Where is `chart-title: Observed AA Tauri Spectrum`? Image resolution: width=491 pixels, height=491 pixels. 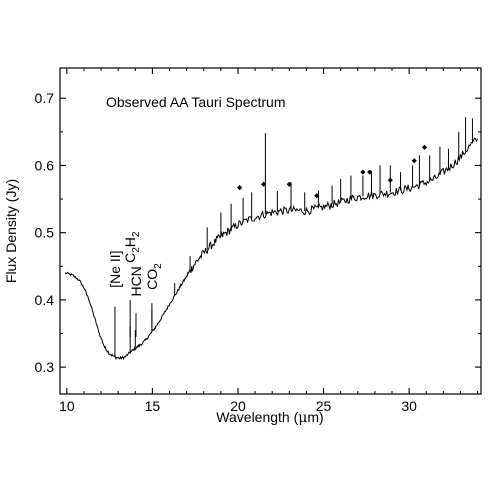 chart-title: Observed AA Tauri Spectrum is located at coordinates (196, 102).